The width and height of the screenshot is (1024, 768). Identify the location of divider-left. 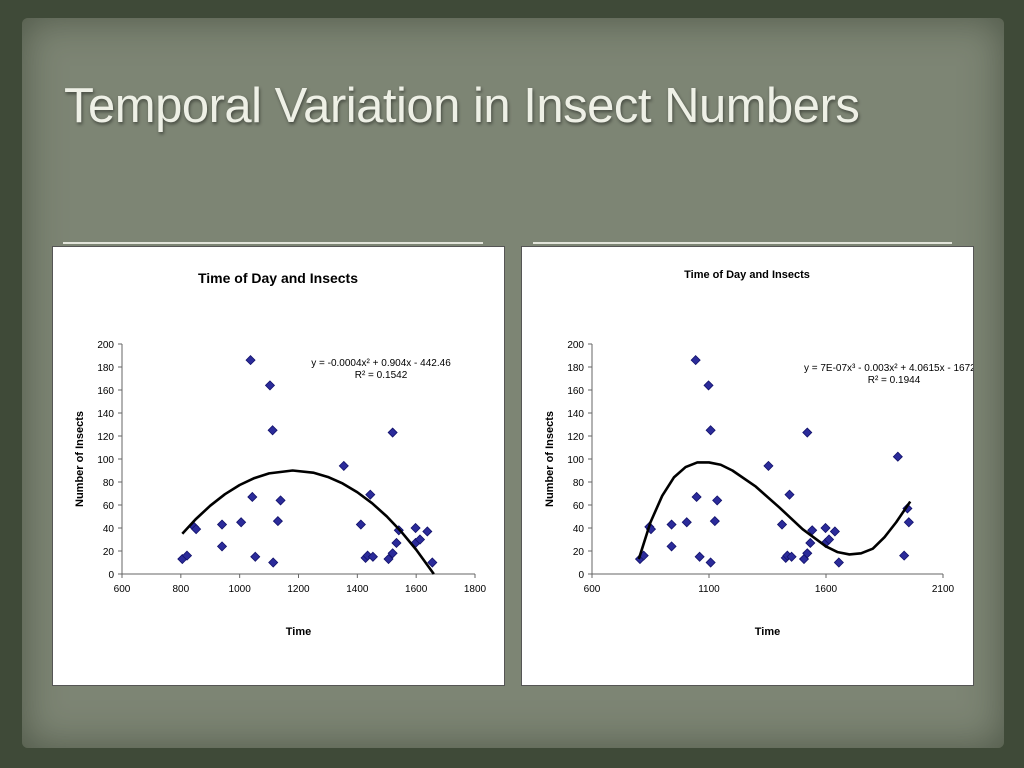
(273, 243).